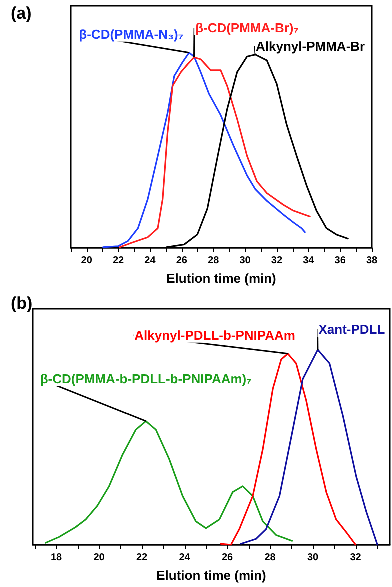 This screenshot has height=587, width=392. What do you see at coordinates (21, 13) in the screenshot?
I see `chart-title: (a)` at bounding box center [21, 13].